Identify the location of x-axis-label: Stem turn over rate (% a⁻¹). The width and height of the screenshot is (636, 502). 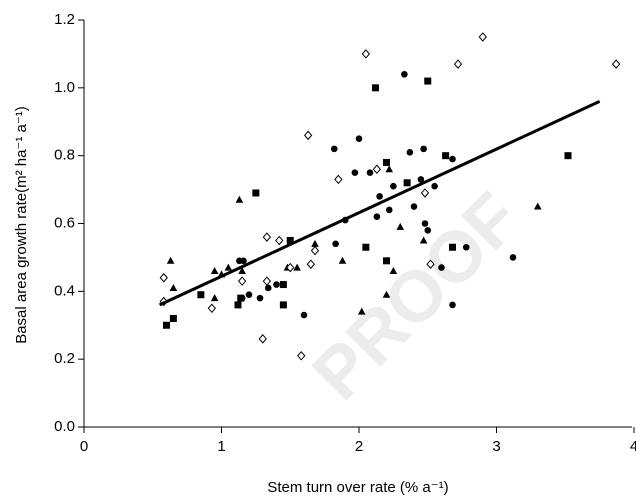
(357, 487).